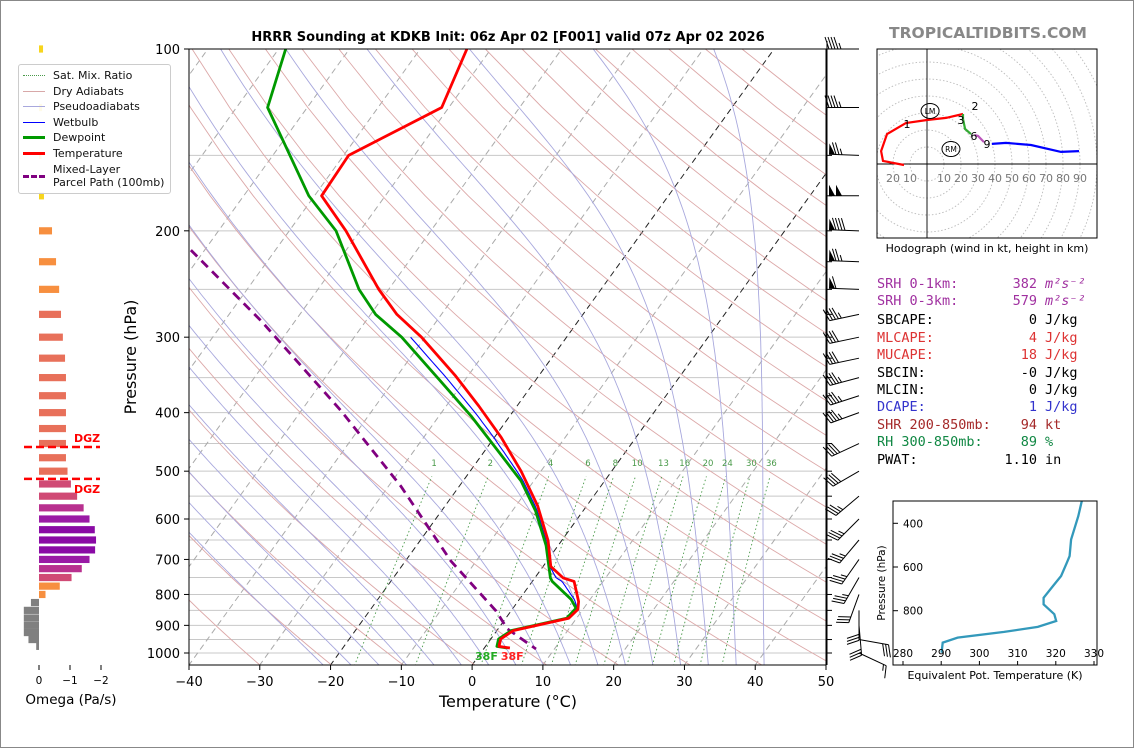 This screenshot has width=1134, height=748. What do you see at coordinates (981, 301) in the screenshot?
I see `stat-row: SRH 0-3km: 579 m²s⁻²` at bounding box center [981, 301].